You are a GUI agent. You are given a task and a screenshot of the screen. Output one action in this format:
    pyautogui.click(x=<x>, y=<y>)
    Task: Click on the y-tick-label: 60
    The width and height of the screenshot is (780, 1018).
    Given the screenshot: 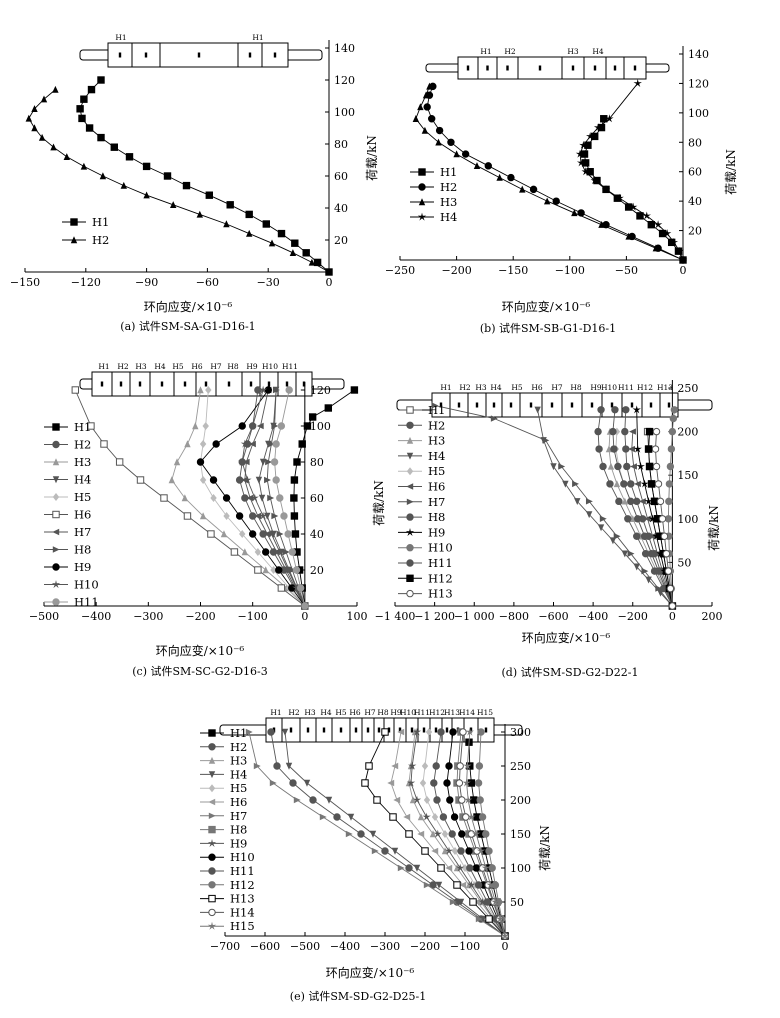 What is the action you would take?
    pyautogui.click(x=341, y=176)
    